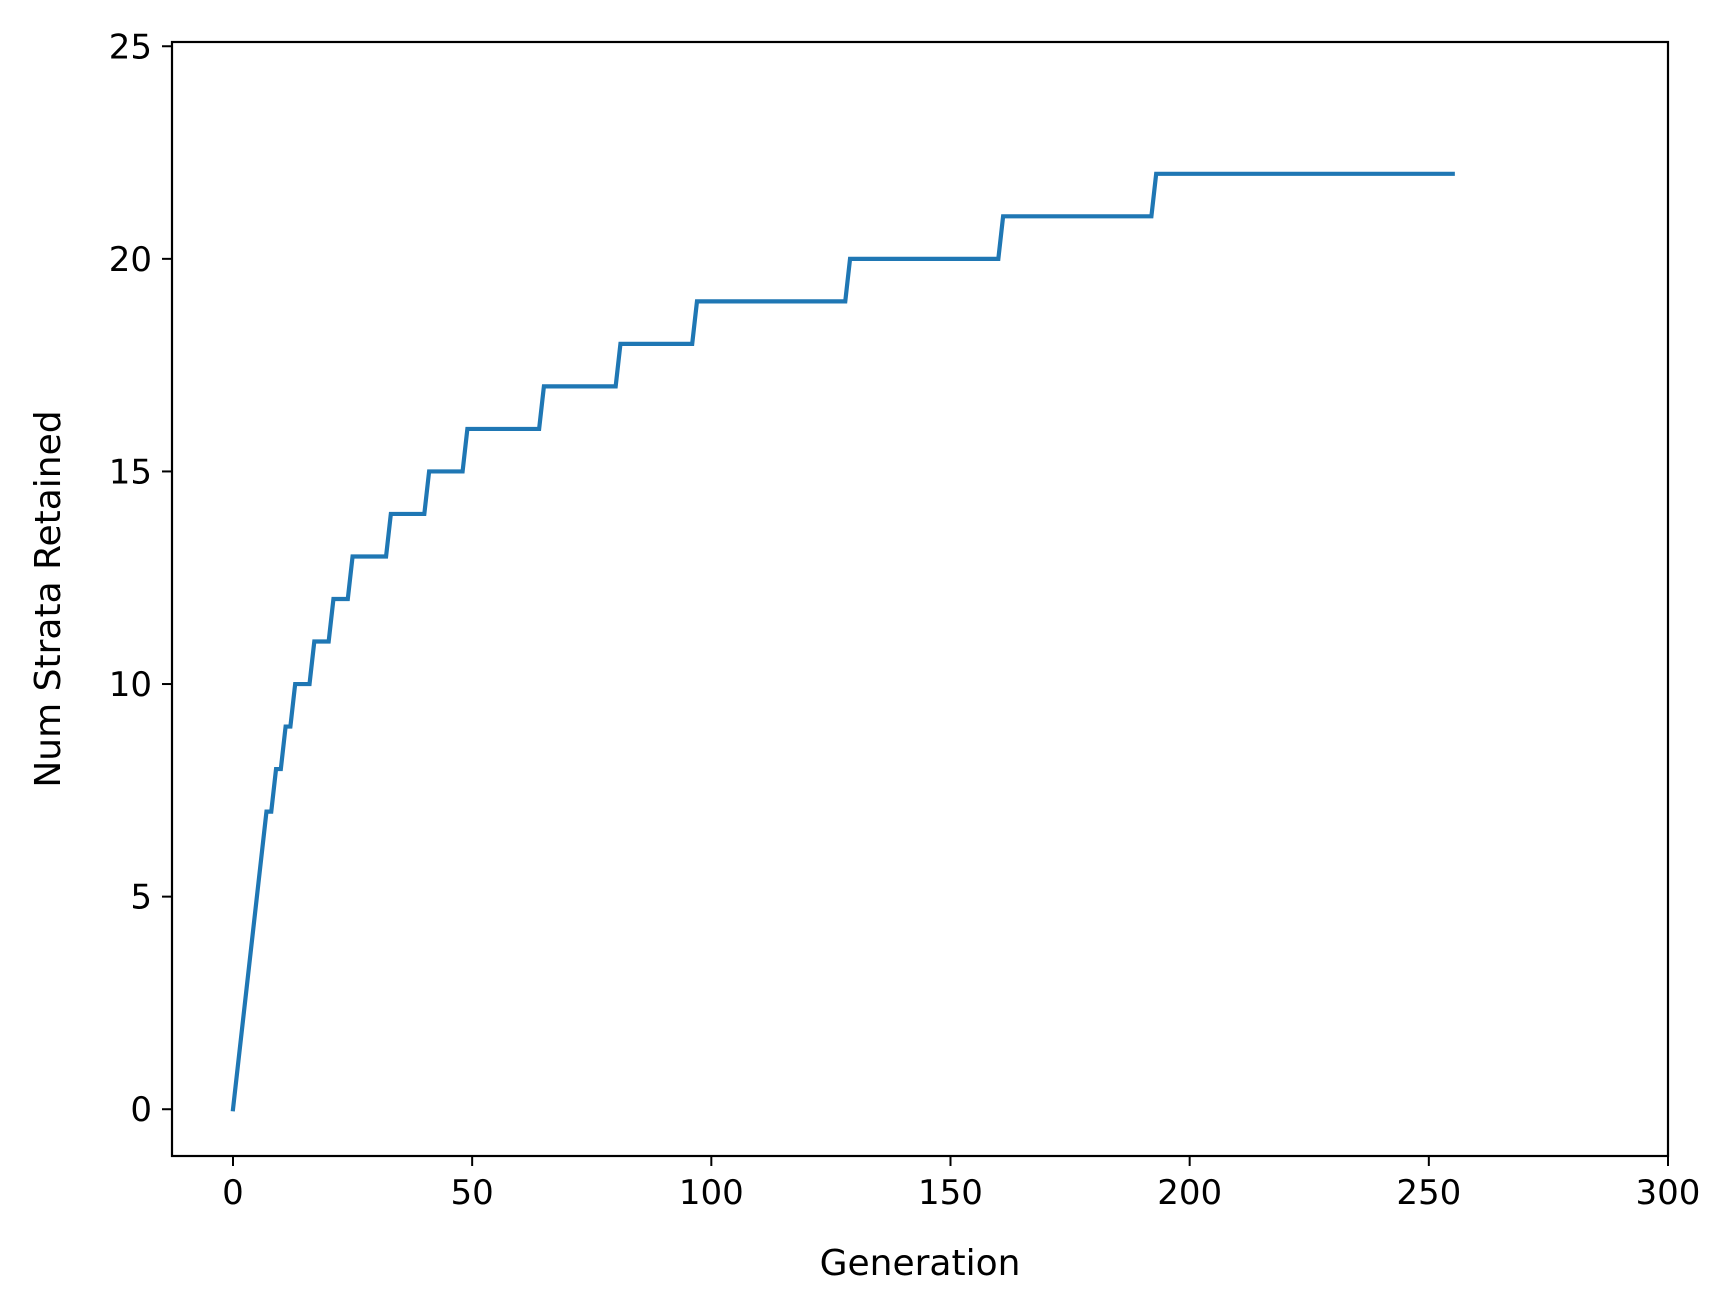 The width and height of the screenshot is (1728, 1314). What do you see at coordinates (472, 1193) in the screenshot?
I see `x-tick-label: 50` at bounding box center [472, 1193].